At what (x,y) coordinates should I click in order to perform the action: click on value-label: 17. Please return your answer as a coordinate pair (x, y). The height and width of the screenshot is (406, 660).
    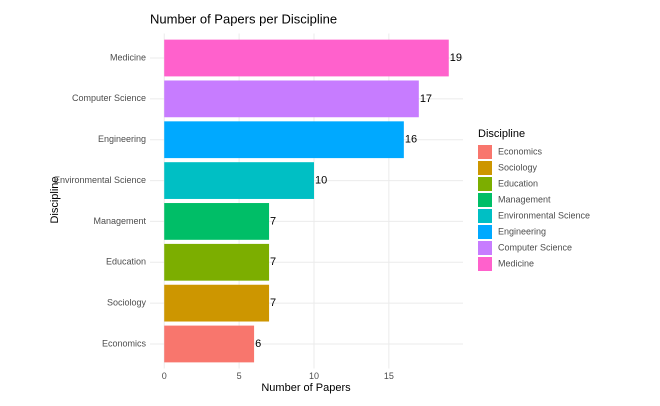
    Looking at the image, I should click on (426, 99).